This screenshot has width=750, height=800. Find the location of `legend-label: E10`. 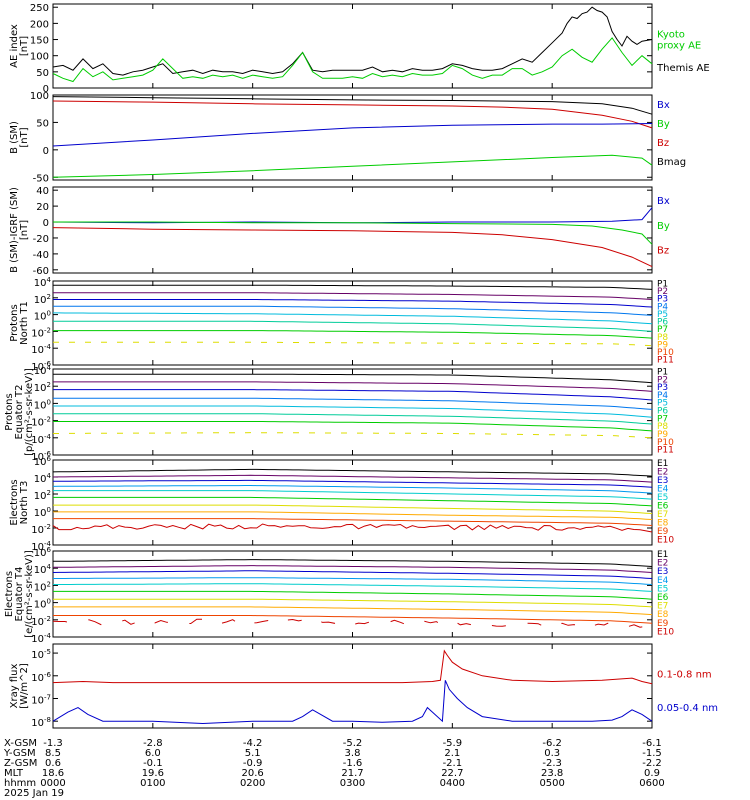

legend-label: E10 is located at coordinates (665, 632).